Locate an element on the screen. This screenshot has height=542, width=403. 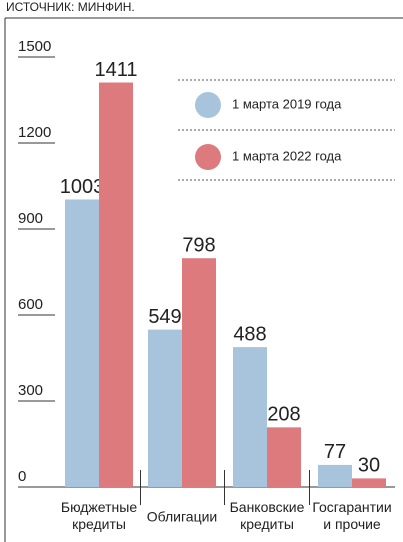
value-label: 798 is located at coordinates (198, 246).